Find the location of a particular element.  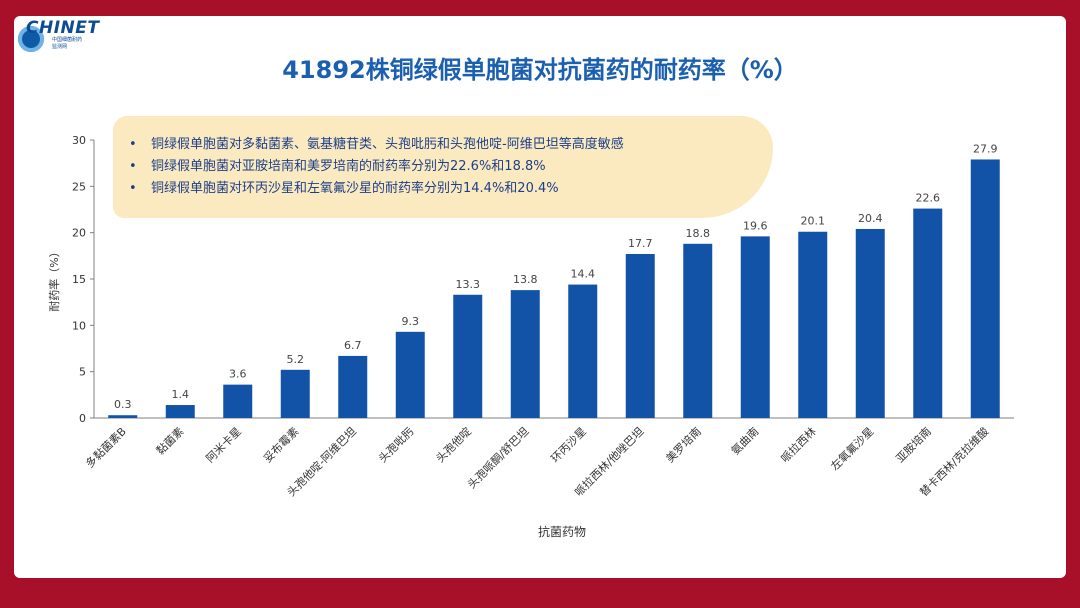

y-axis-title: 耐药率（%） is located at coordinates (54, 278).